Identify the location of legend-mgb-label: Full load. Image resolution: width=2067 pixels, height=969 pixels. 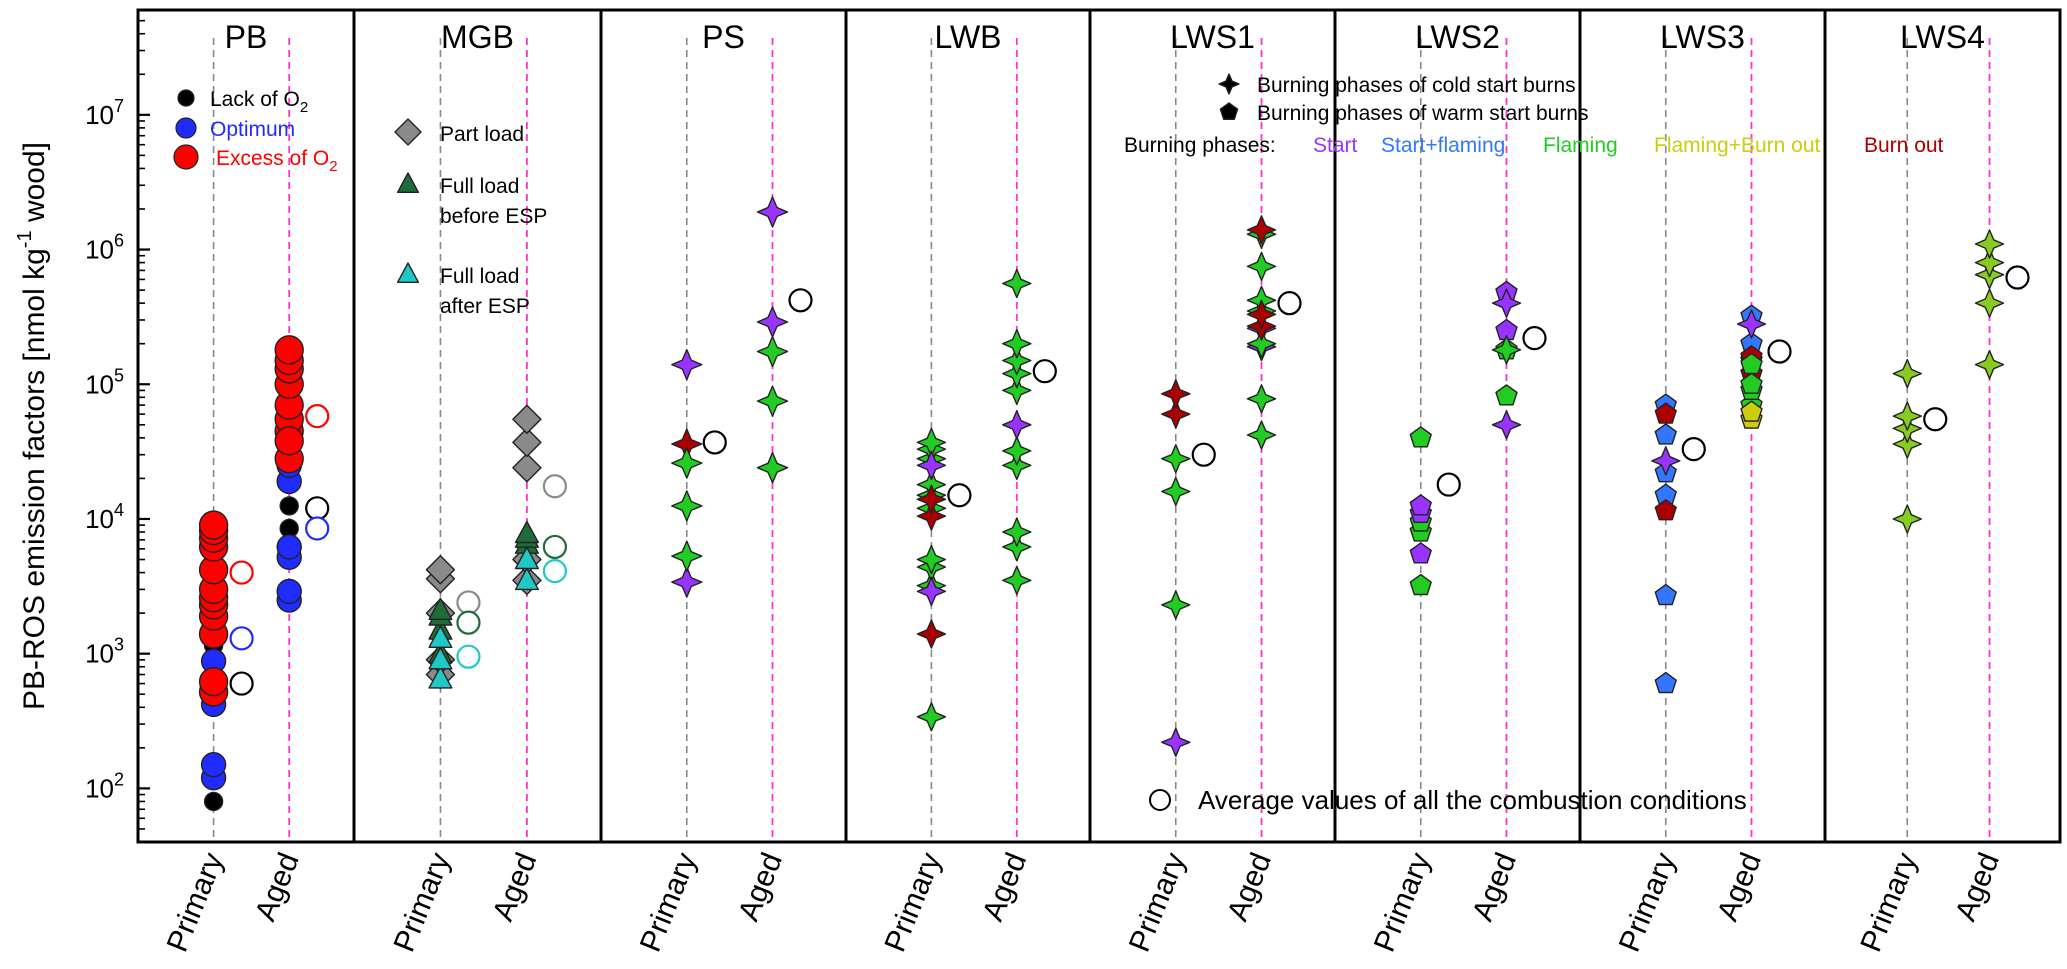
(479, 276).